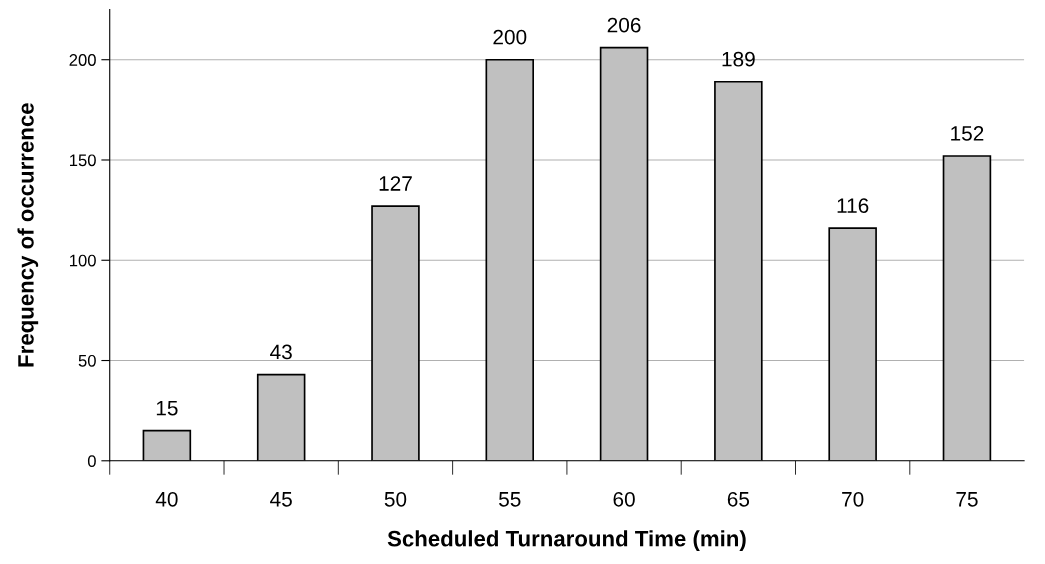 The width and height of the screenshot is (1045, 564). I want to click on y-tick-label: 50, so click(87, 360).